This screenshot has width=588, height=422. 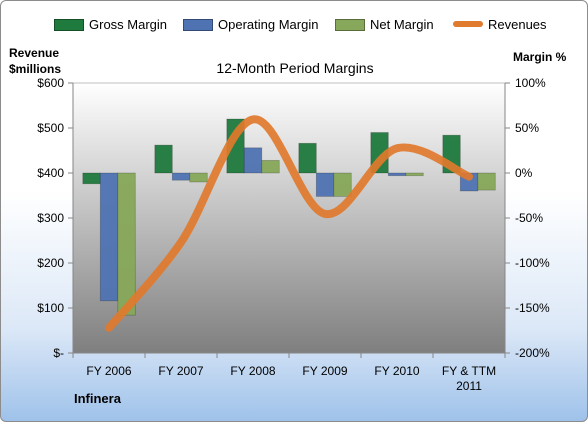 I want to click on legend-label-gross: Gross Margin, so click(x=128, y=24).